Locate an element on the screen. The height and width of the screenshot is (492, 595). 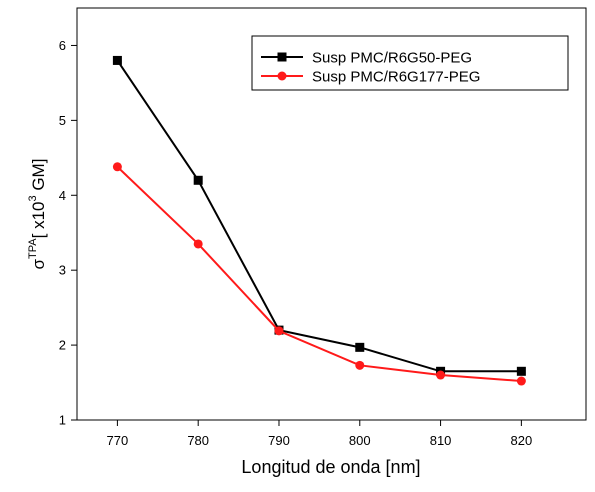
y-axis-bracket: [ x10 is located at coordinates (38, 220).